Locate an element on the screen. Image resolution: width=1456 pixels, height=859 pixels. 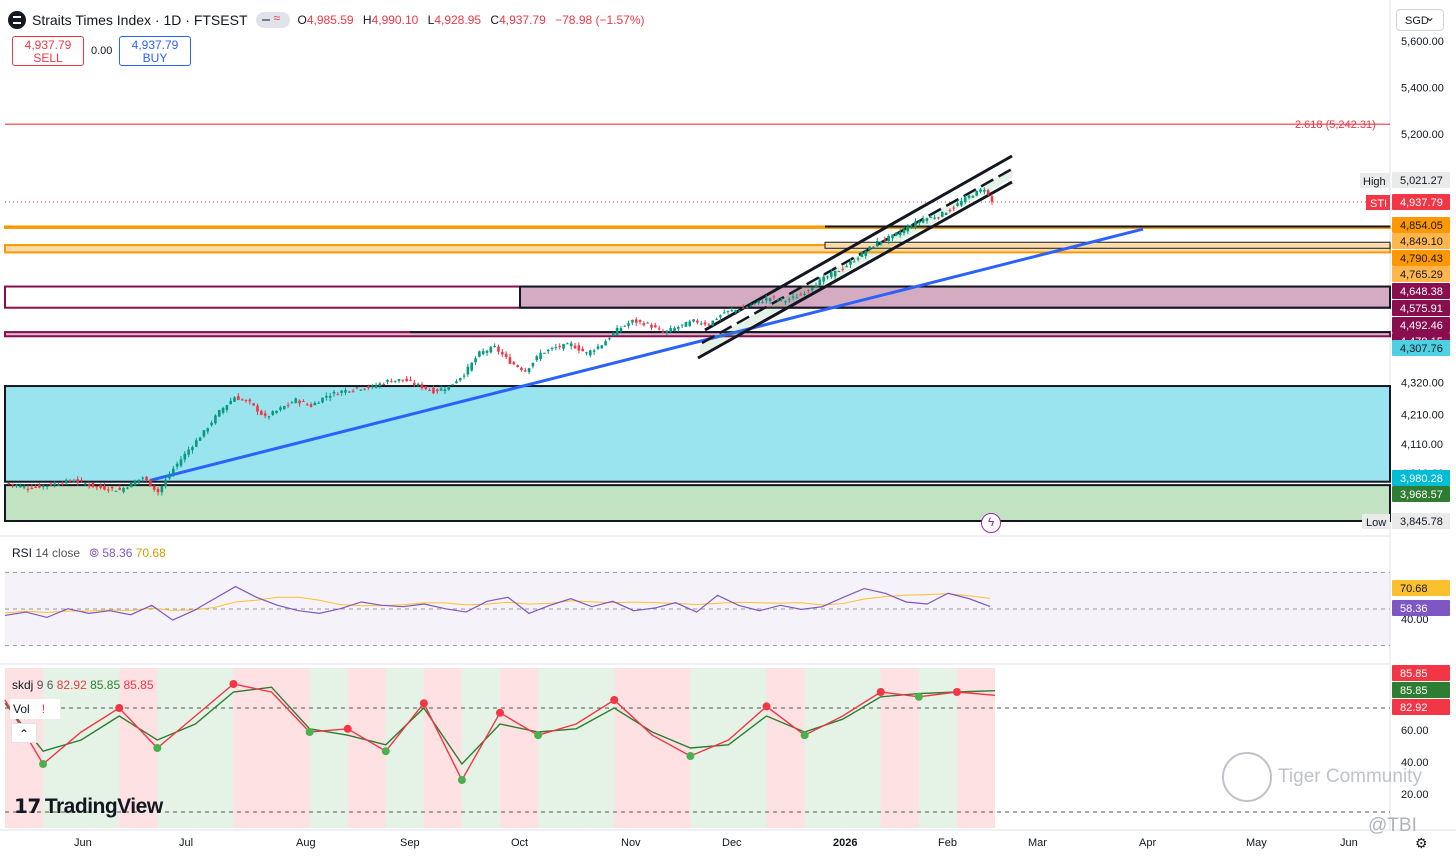
symbol-title: Straits Times Index · 1D · FTSEST is located at coordinates (140, 20).